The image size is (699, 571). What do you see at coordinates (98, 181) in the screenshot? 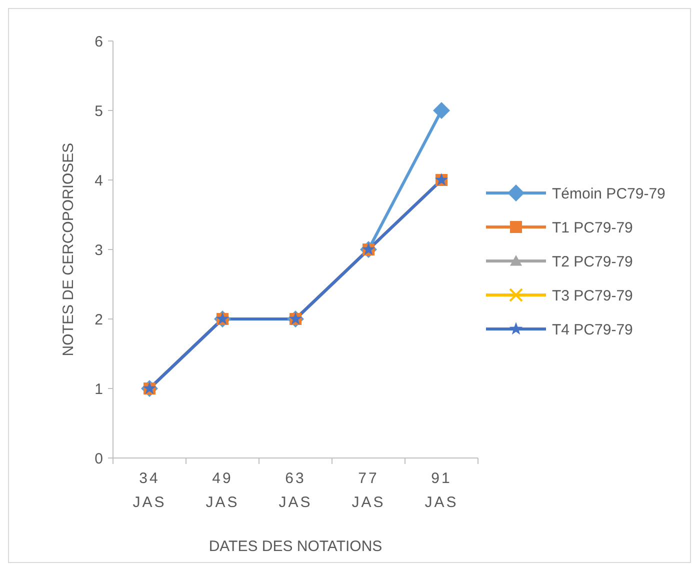
I see `y-tick-label: 4` at bounding box center [98, 181].